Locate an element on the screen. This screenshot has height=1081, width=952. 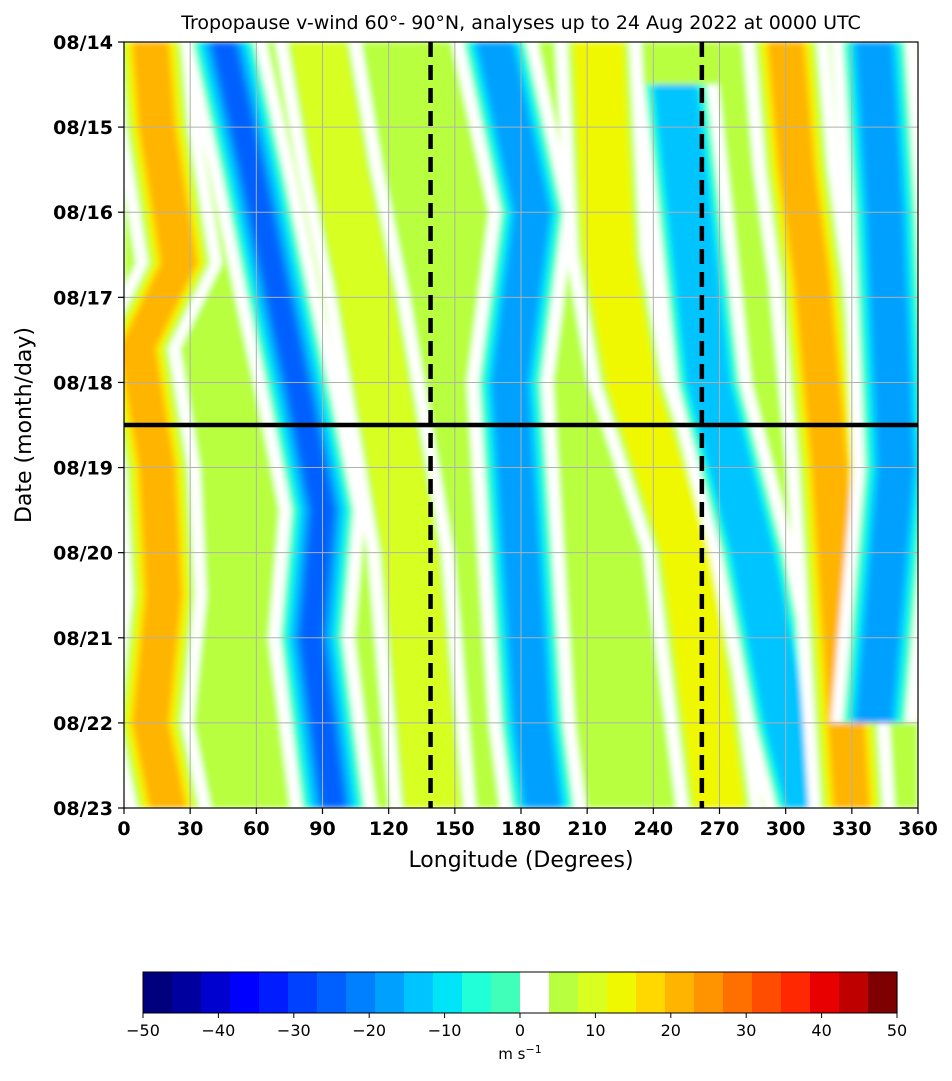
x-tick-label: 360 is located at coordinates (918, 829).